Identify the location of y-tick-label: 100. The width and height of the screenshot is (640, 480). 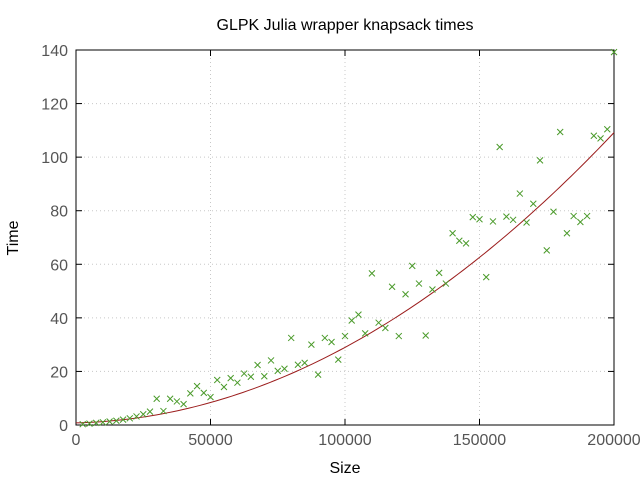
(54, 158).